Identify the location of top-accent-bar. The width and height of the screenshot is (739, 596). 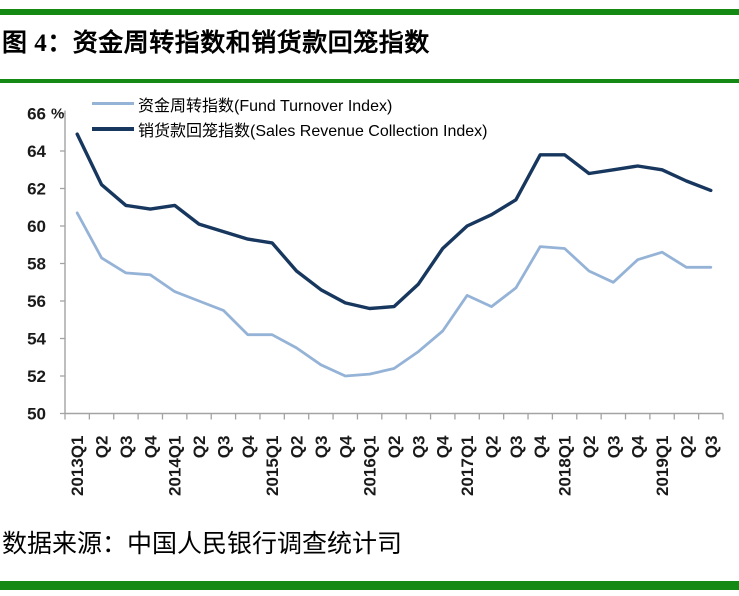
(369, 12).